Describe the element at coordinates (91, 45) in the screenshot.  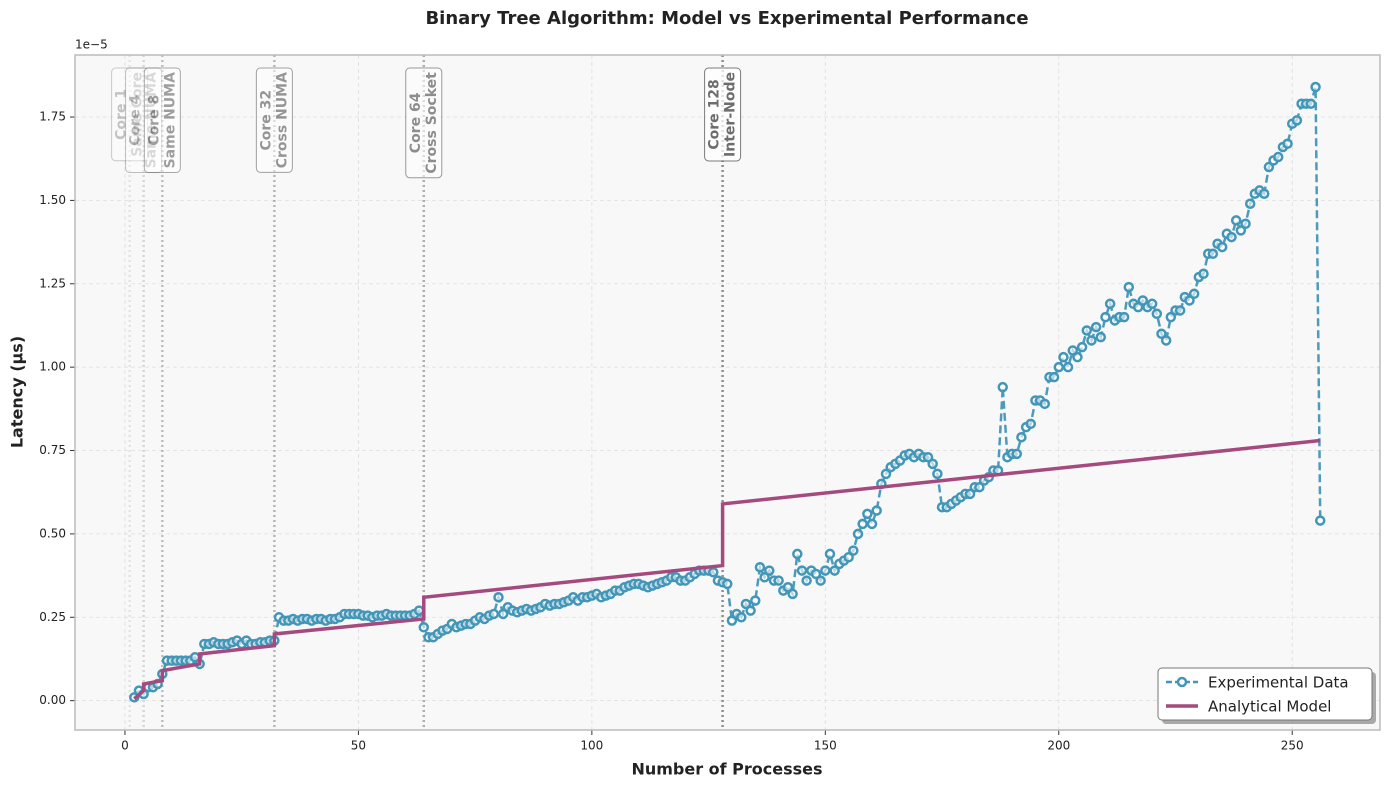
I see `y-offset-label: 1e−5` at that location.